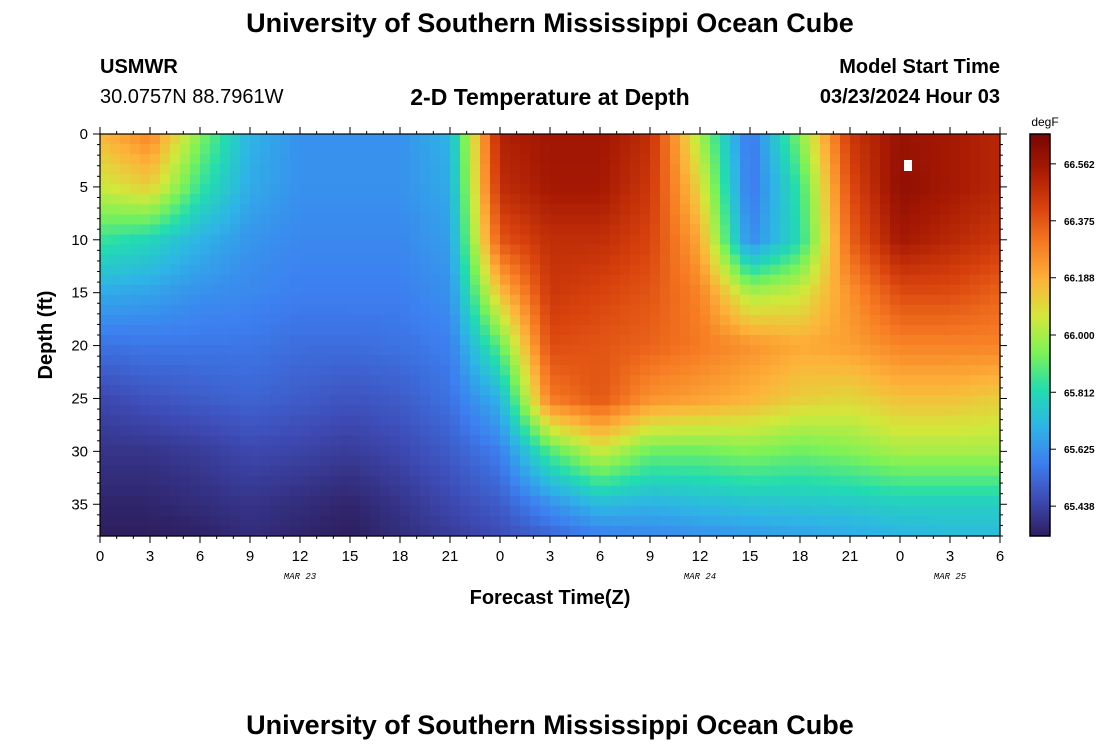 Image resolution: width=1100 pixels, height=750 pixels. What do you see at coordinates (550, 556) in the screenshot?
I see `x-tick-label: 3` at bounding box center [550, 556].